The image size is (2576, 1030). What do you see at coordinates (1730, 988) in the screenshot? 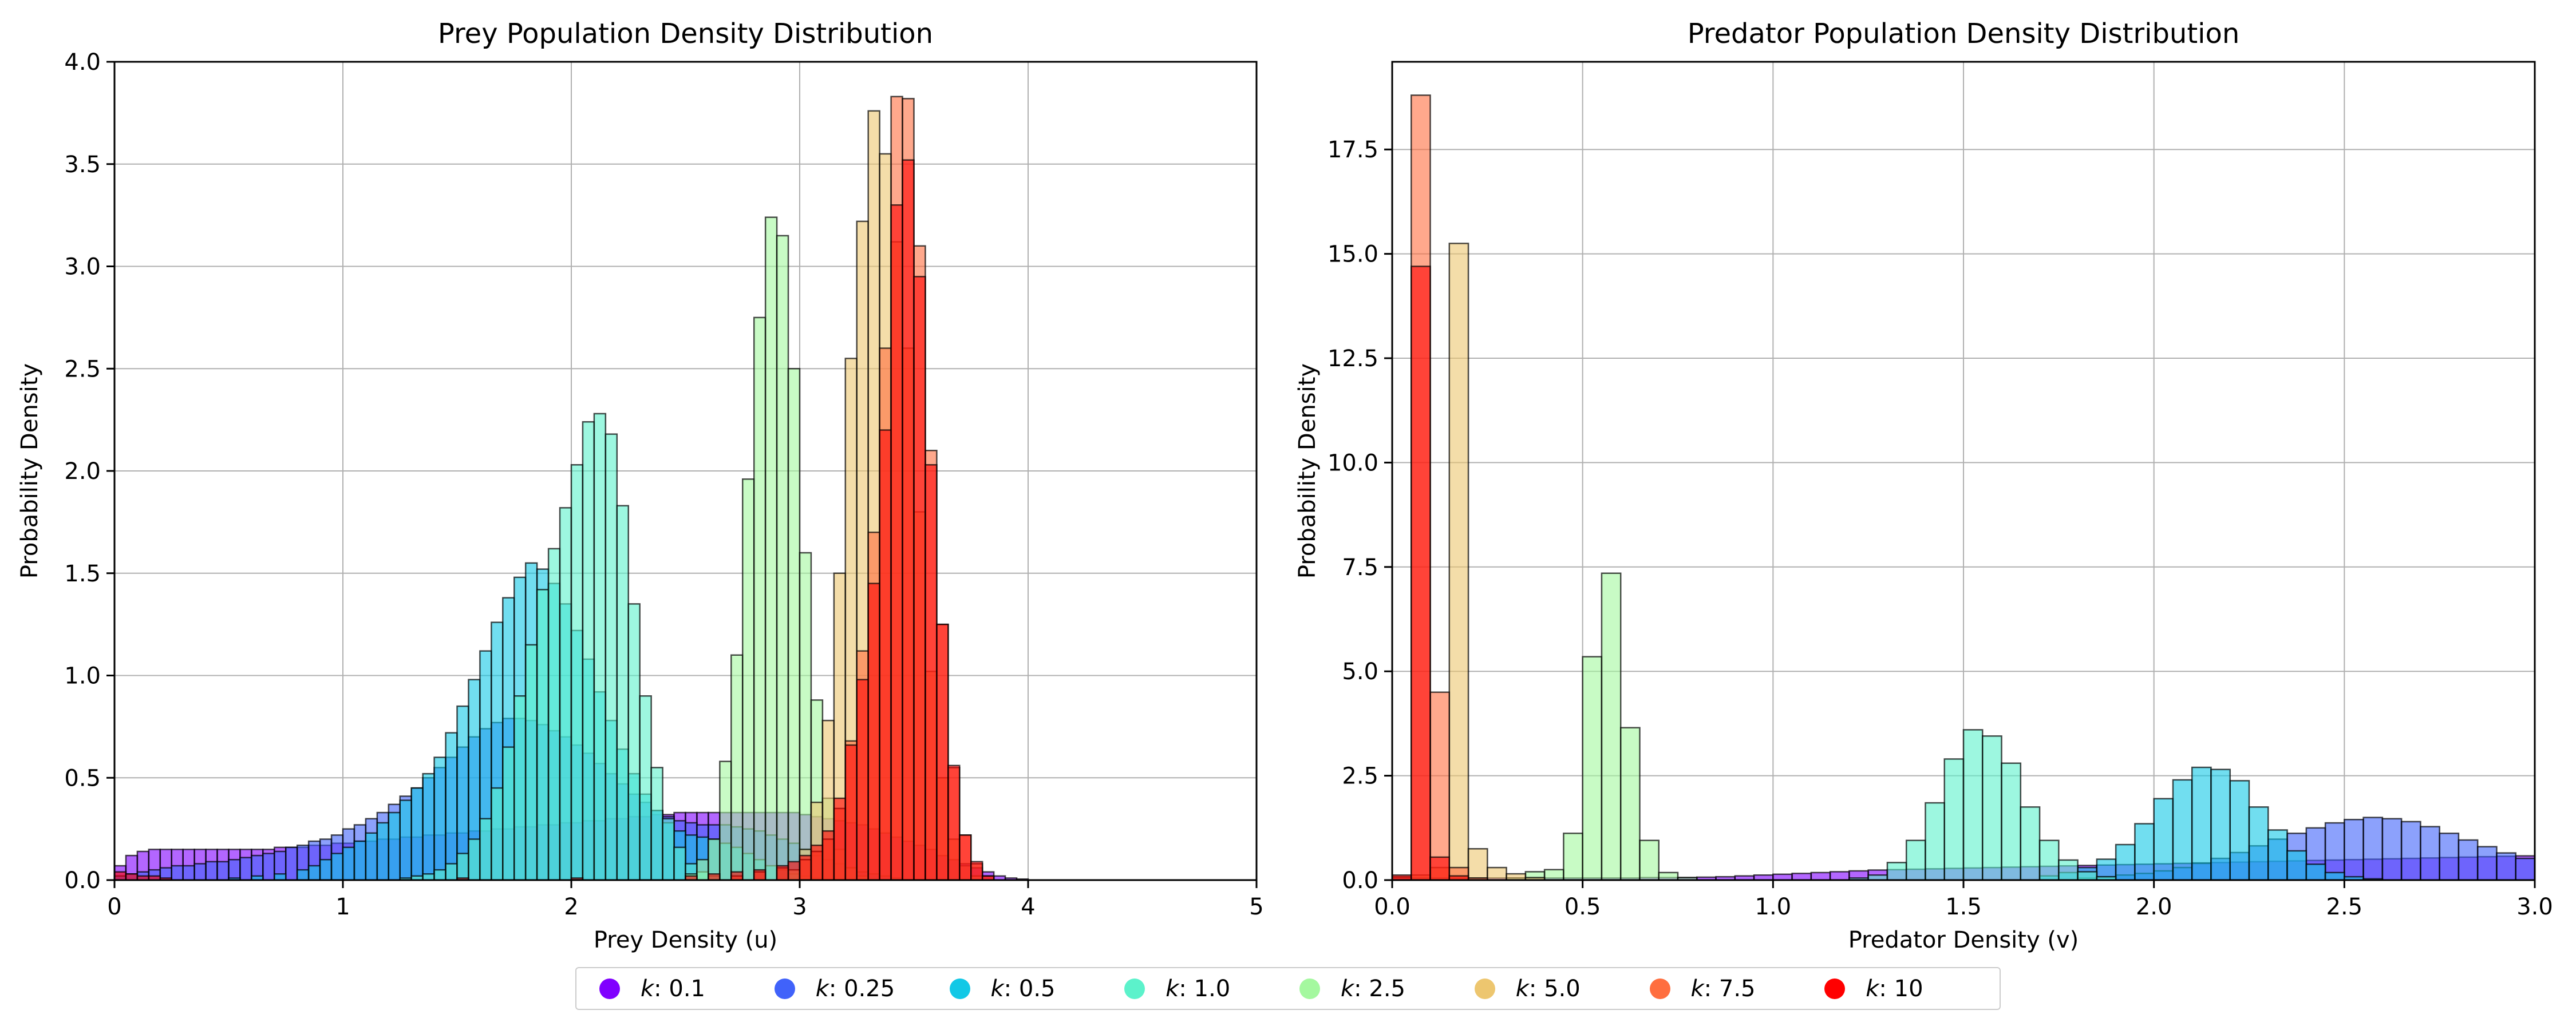
I see `legend-value: : 7.5` at bounding box center [1730, 988].